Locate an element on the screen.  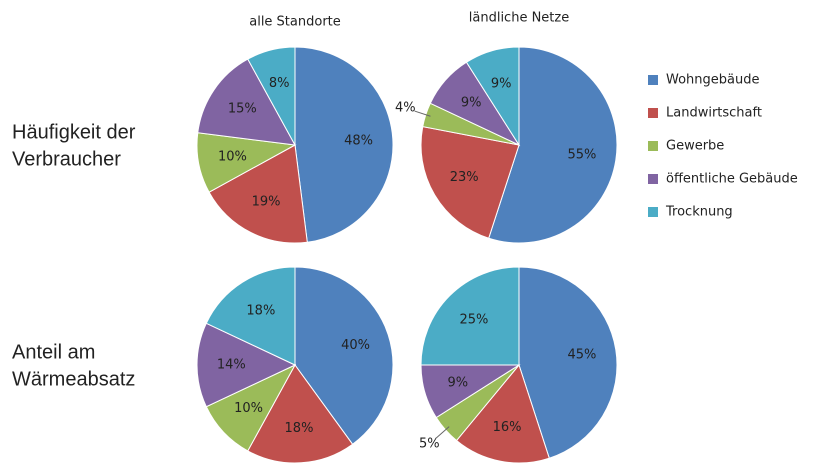
legend-label: Gewerbe is located at coordinates (695, 146).